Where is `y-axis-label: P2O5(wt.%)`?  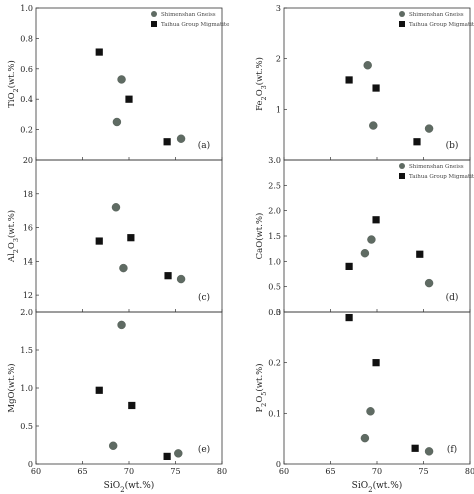 y-axis-label: P2O5(wt.%) is located at coordinates (261, 387).